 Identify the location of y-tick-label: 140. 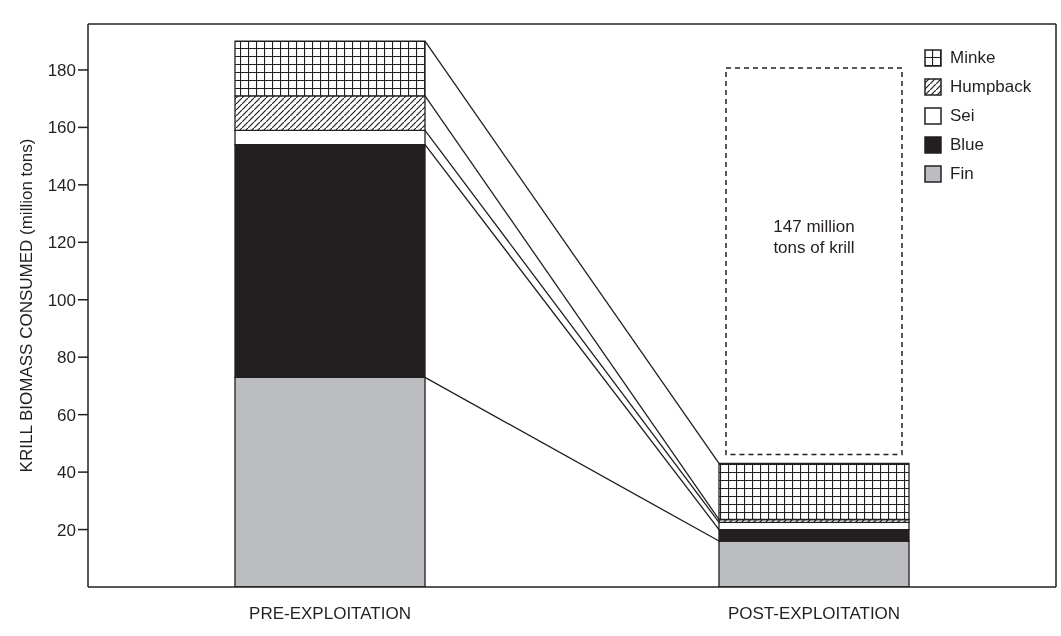
(61, 185).